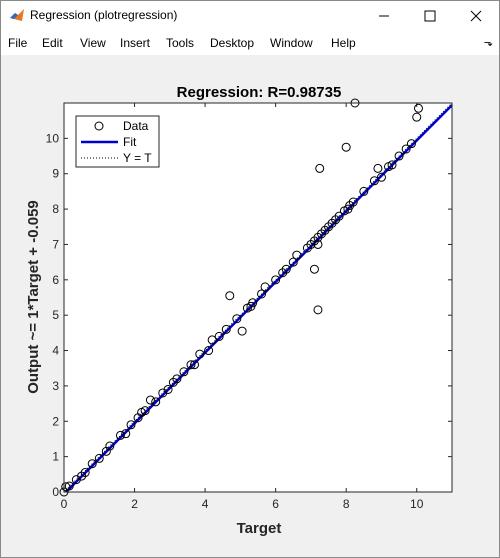 Image resolution: width=500 pixels, height=558 pixels. What do you see at coordinates (93, 43) in the screenshot?
I see `menu-view: View` at bounding box center [93, 43].